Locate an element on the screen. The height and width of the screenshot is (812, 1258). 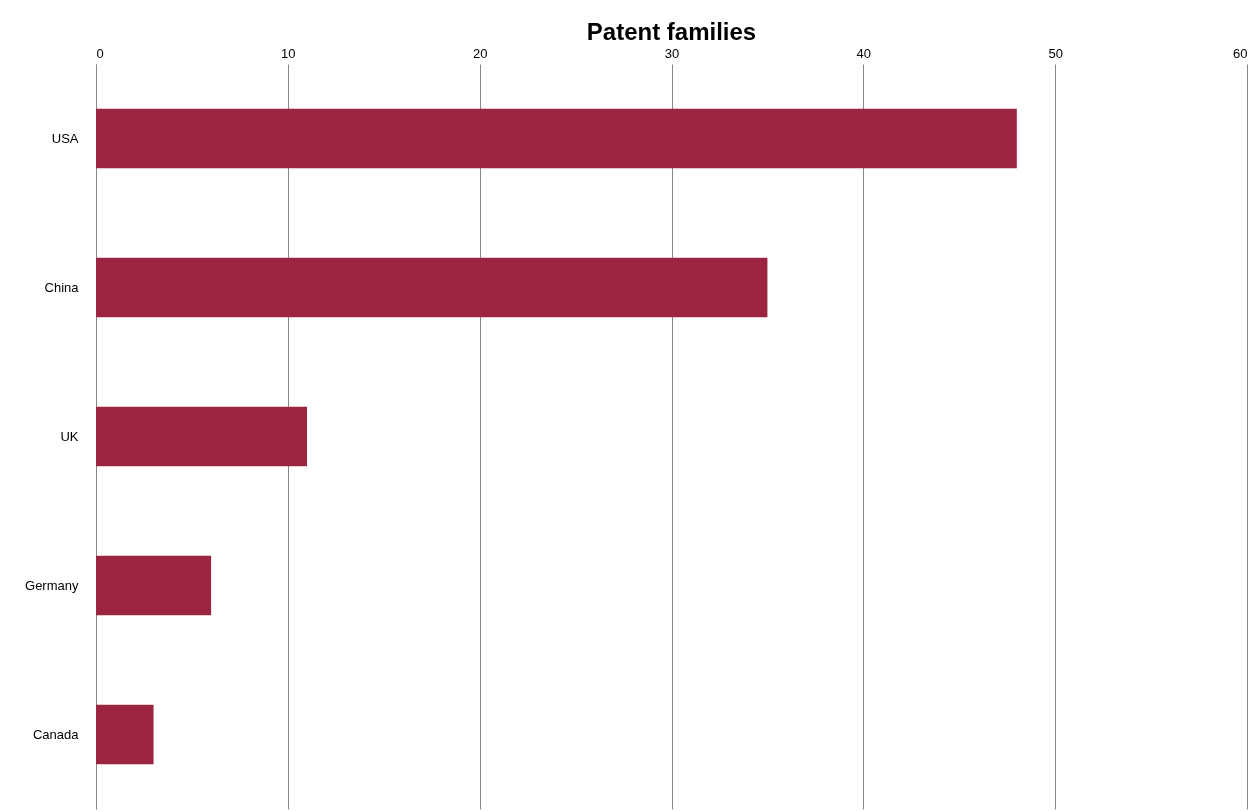
chart-title: Patent families is located at coordinates (671, 31).